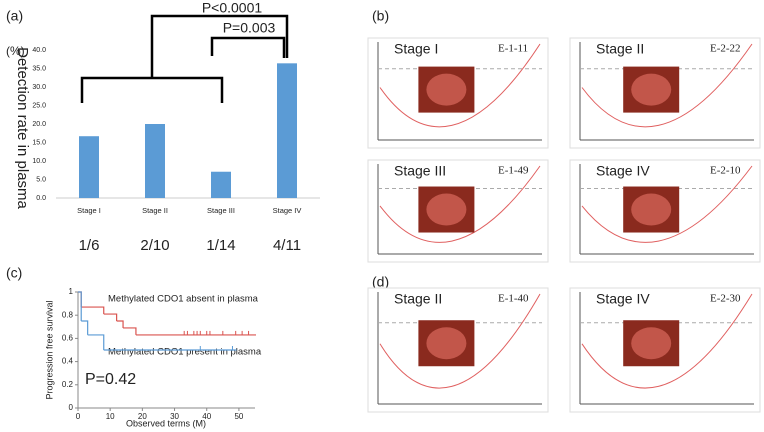 This screenshot has height=432, width=764. Describe the element at coordinates (155, 210) in the screenshot. I see `x-tick-label: Stage II` at that location.